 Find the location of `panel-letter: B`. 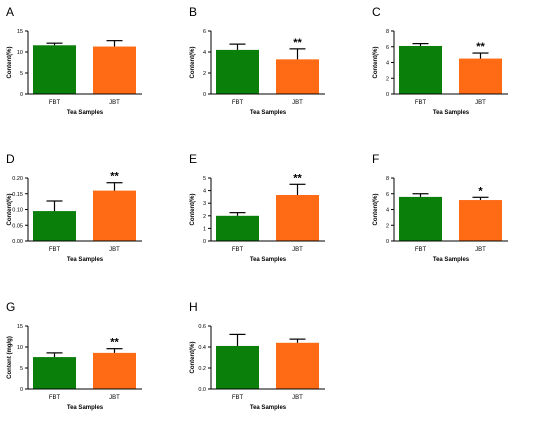

panel-letter: B is located at coordinates (193, 12).